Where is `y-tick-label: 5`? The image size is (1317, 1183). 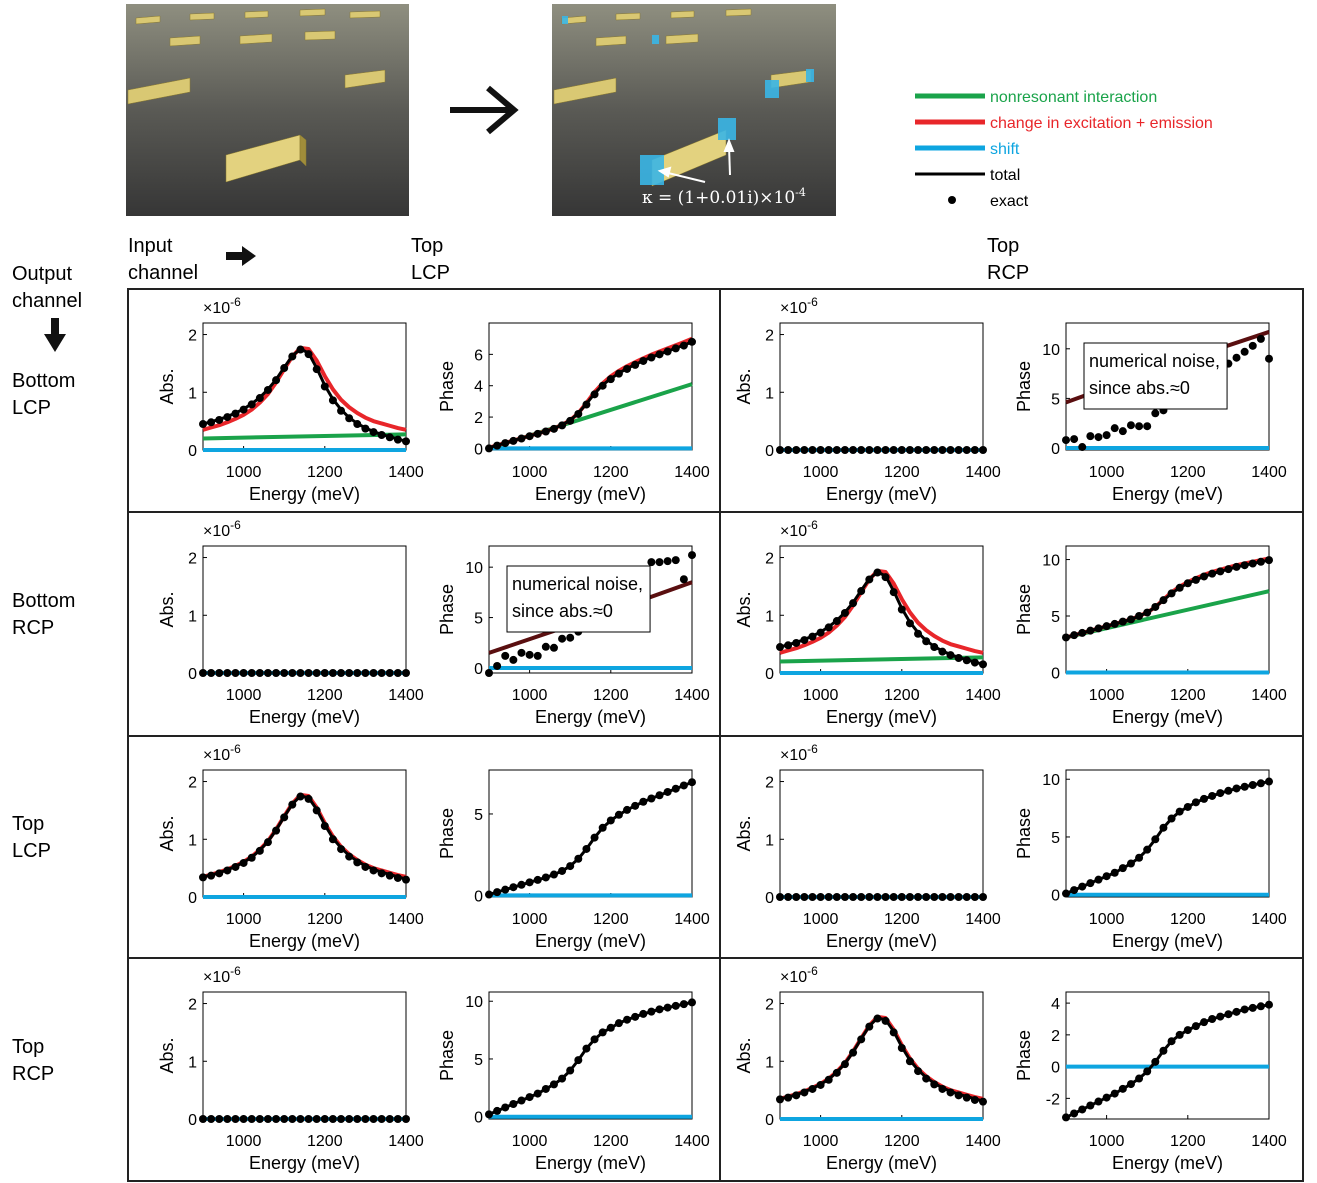
y-tick-label: 5 is located at coordinates (1055, 838).